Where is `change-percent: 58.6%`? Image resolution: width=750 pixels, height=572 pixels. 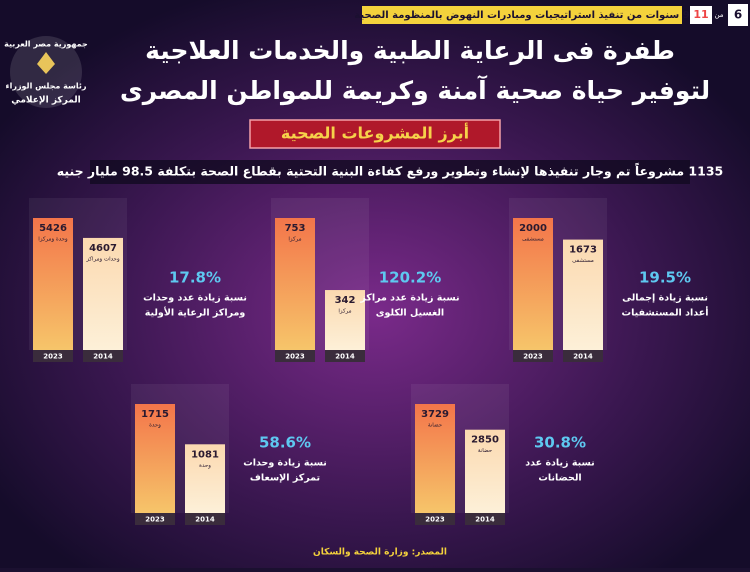
change-percent: 58.6% is located at coordinates (285, 443).